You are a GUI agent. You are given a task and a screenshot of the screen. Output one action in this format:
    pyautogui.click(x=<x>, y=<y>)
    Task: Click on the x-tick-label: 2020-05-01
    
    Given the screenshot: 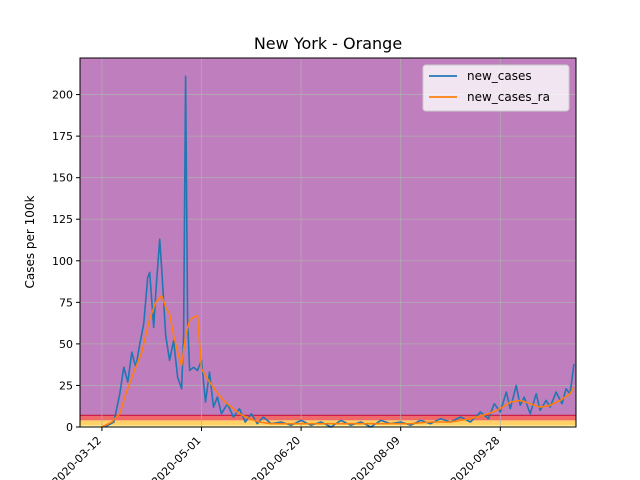 What is the action you would take?
    pyautogui.click(x=176, y=457)
    